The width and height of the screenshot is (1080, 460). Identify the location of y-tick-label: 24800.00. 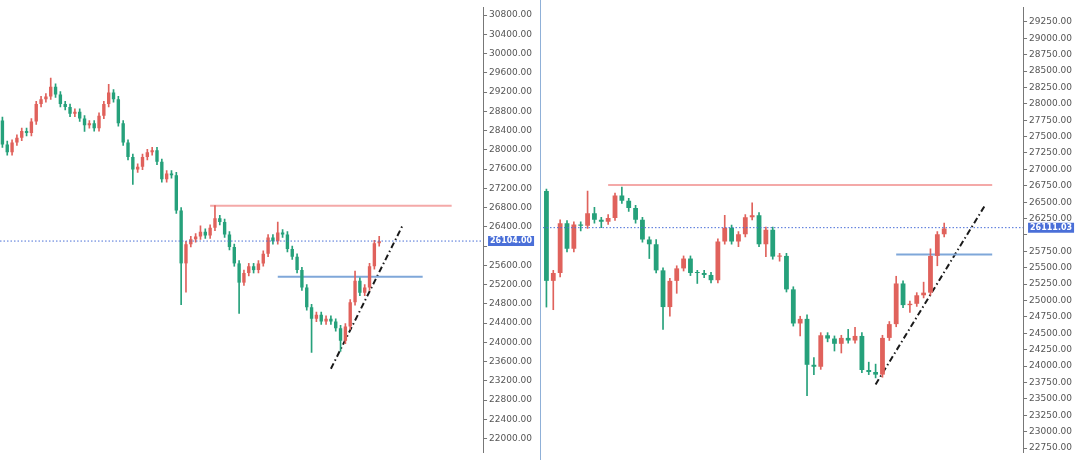
(511, 303).